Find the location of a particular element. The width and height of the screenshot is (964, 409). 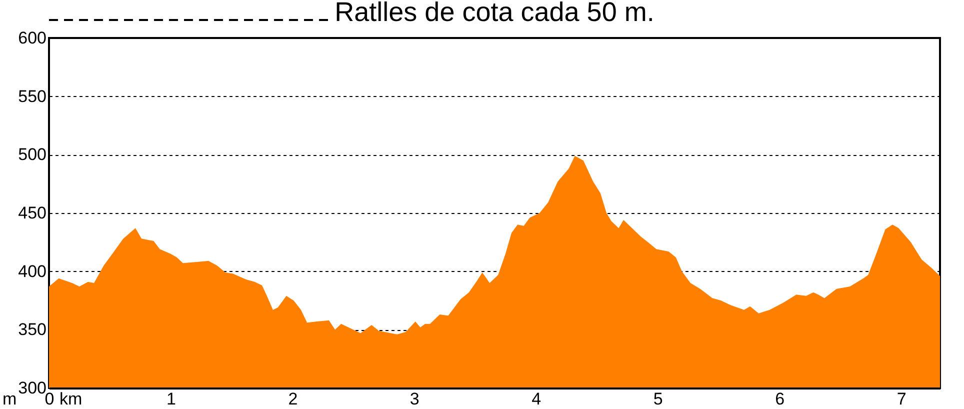

x-tick-label: 1 is located at coordinates (171, 399).